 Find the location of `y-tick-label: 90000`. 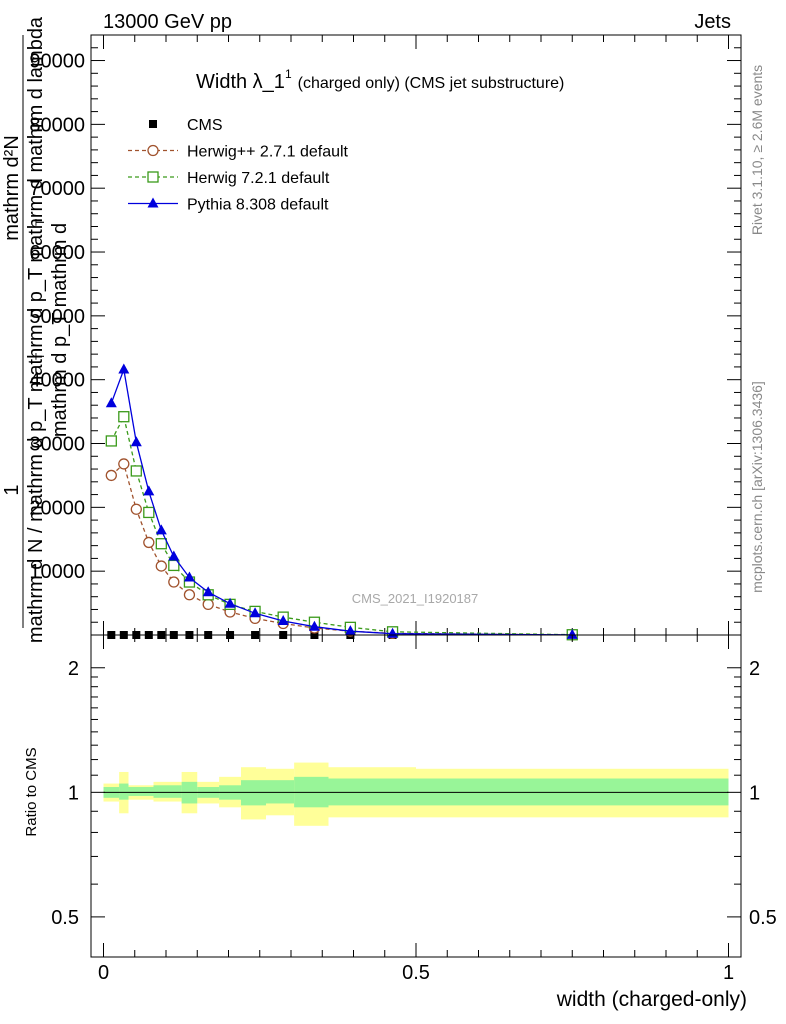

y-tick-label: 90000 is located at coordinates (57, 62).